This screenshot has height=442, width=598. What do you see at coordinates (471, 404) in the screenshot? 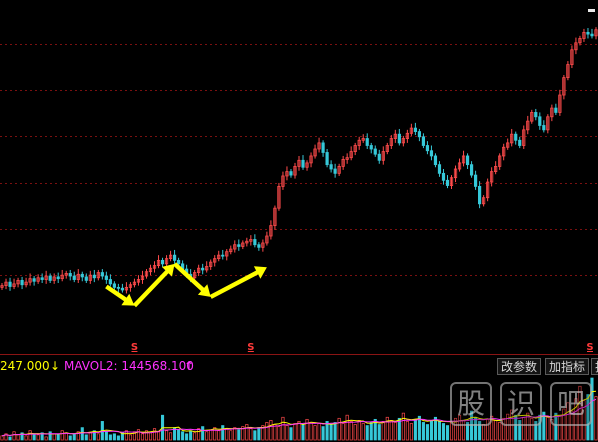
I see `watermark-char: 股` at bounding box center [471, 404].